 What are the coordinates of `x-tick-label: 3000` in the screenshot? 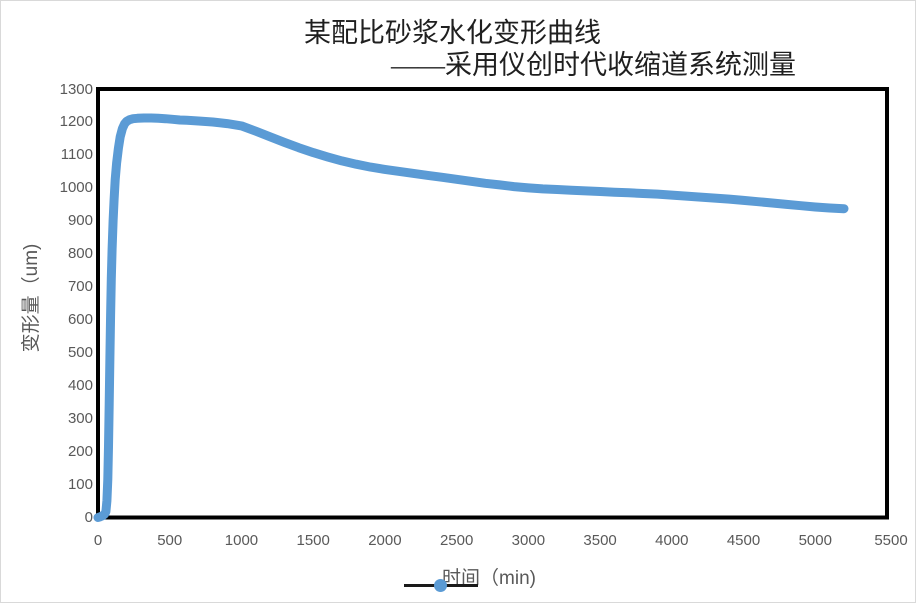 It's located at (528, 540).